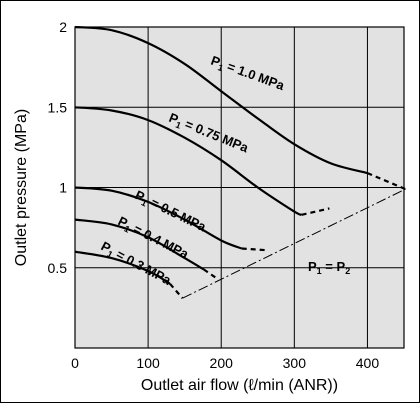 The width and height of the screenshot is (420, 403). What do you see at coordinates (63, 27) in the screenshot?
I see `y-tick-label: 2` at bounding box center [63, 27].